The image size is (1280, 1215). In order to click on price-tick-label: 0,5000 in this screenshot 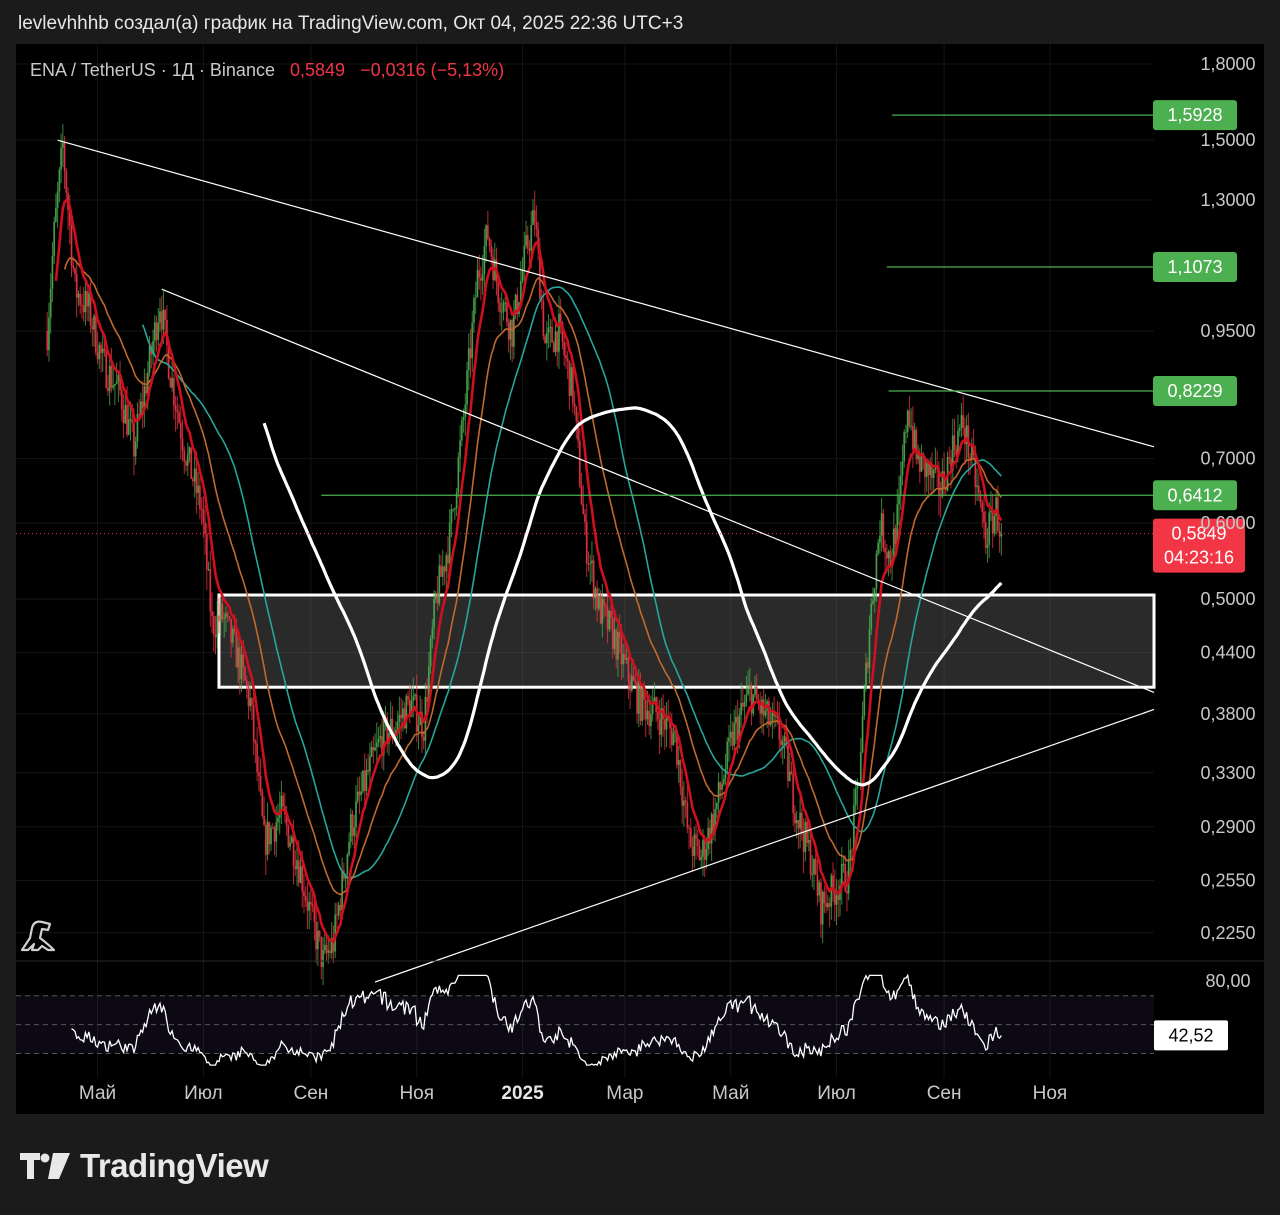, I will do `click(1227, 599)`.